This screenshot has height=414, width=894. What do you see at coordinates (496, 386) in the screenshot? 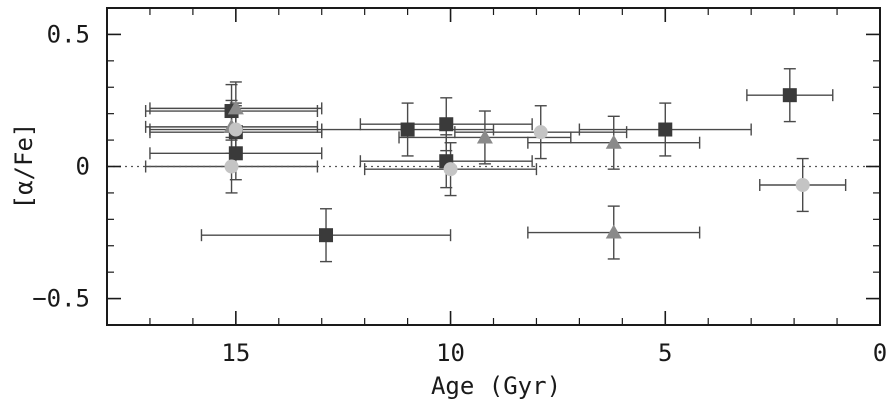
I see `x-axis-title: Age (Gyr)` at bounding box center [496, 386].